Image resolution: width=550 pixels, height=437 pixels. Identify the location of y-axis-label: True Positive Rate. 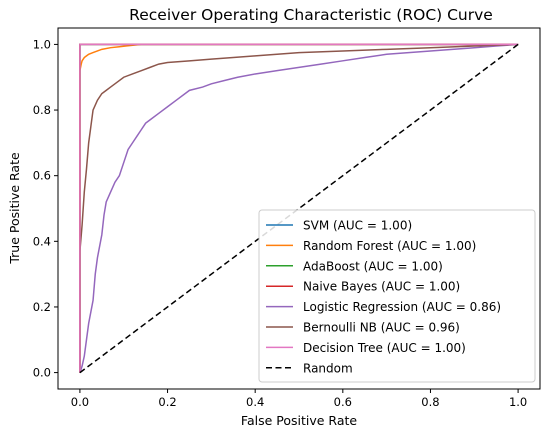
(14, 208).